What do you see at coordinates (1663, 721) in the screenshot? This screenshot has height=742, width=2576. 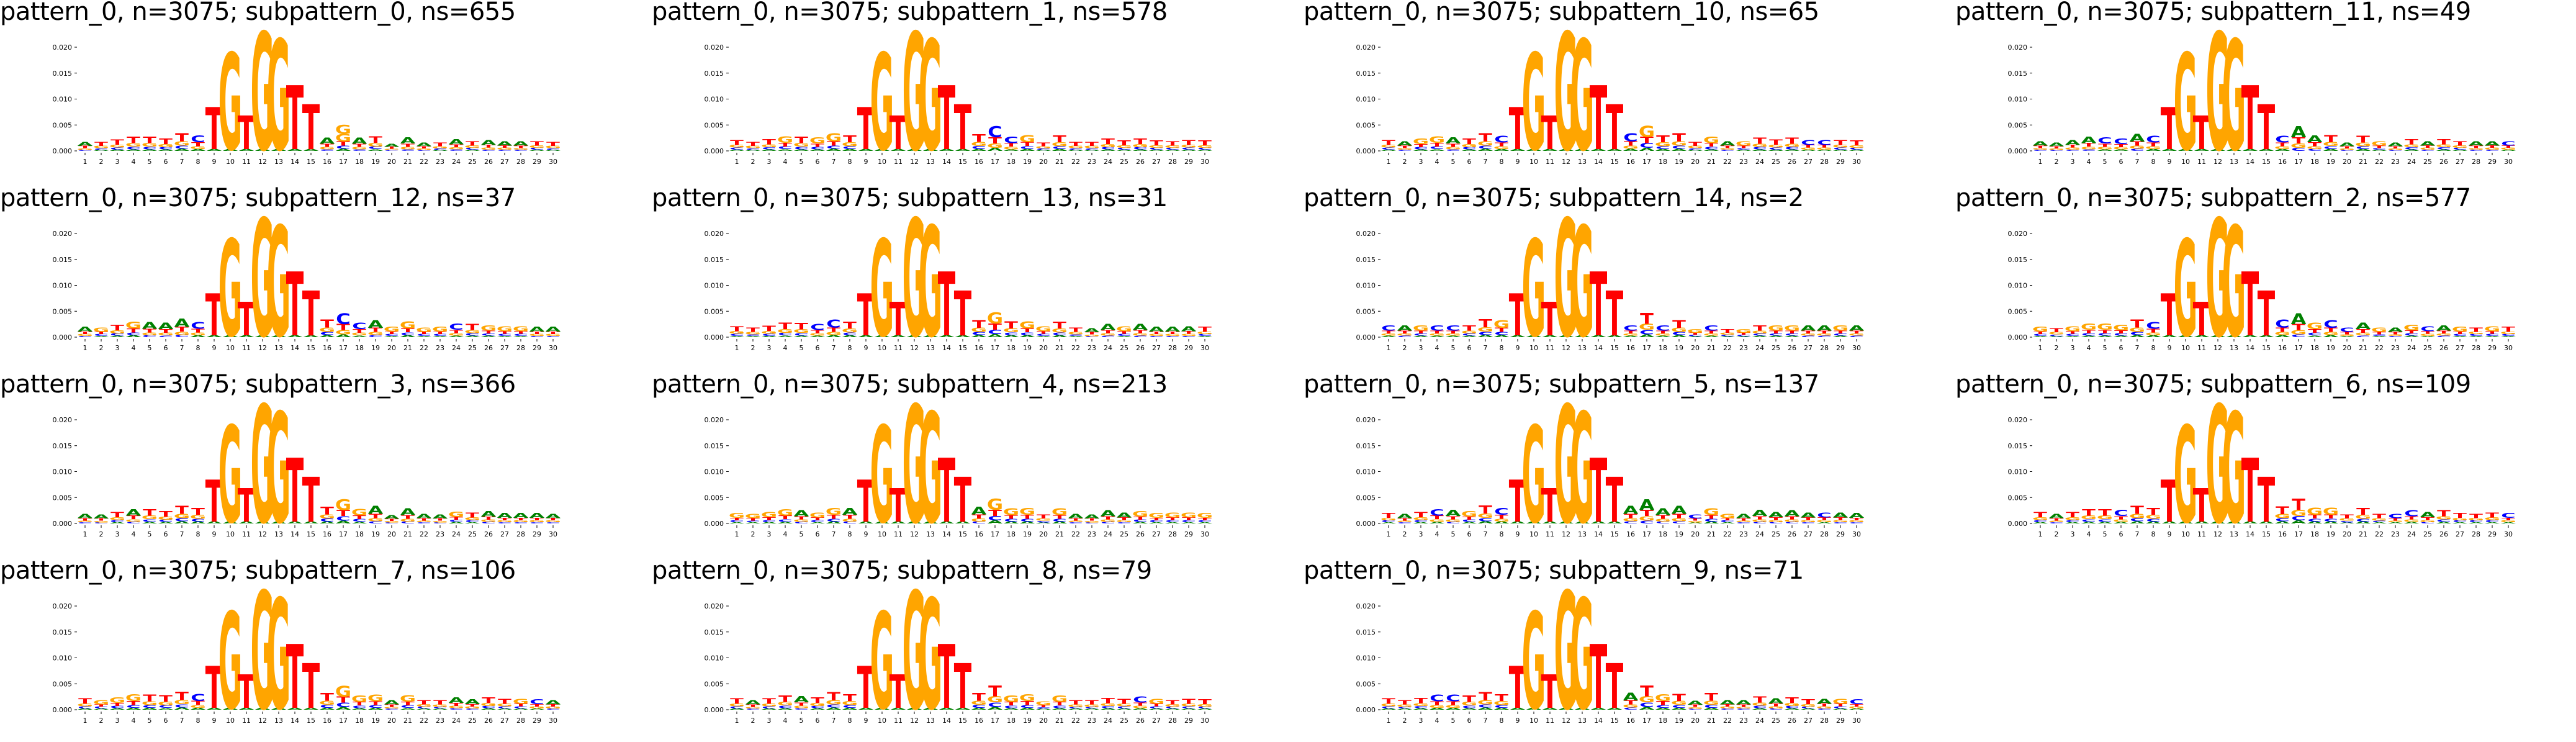 I see `x-tick-label: 18` at bounding box center [1663, 721].